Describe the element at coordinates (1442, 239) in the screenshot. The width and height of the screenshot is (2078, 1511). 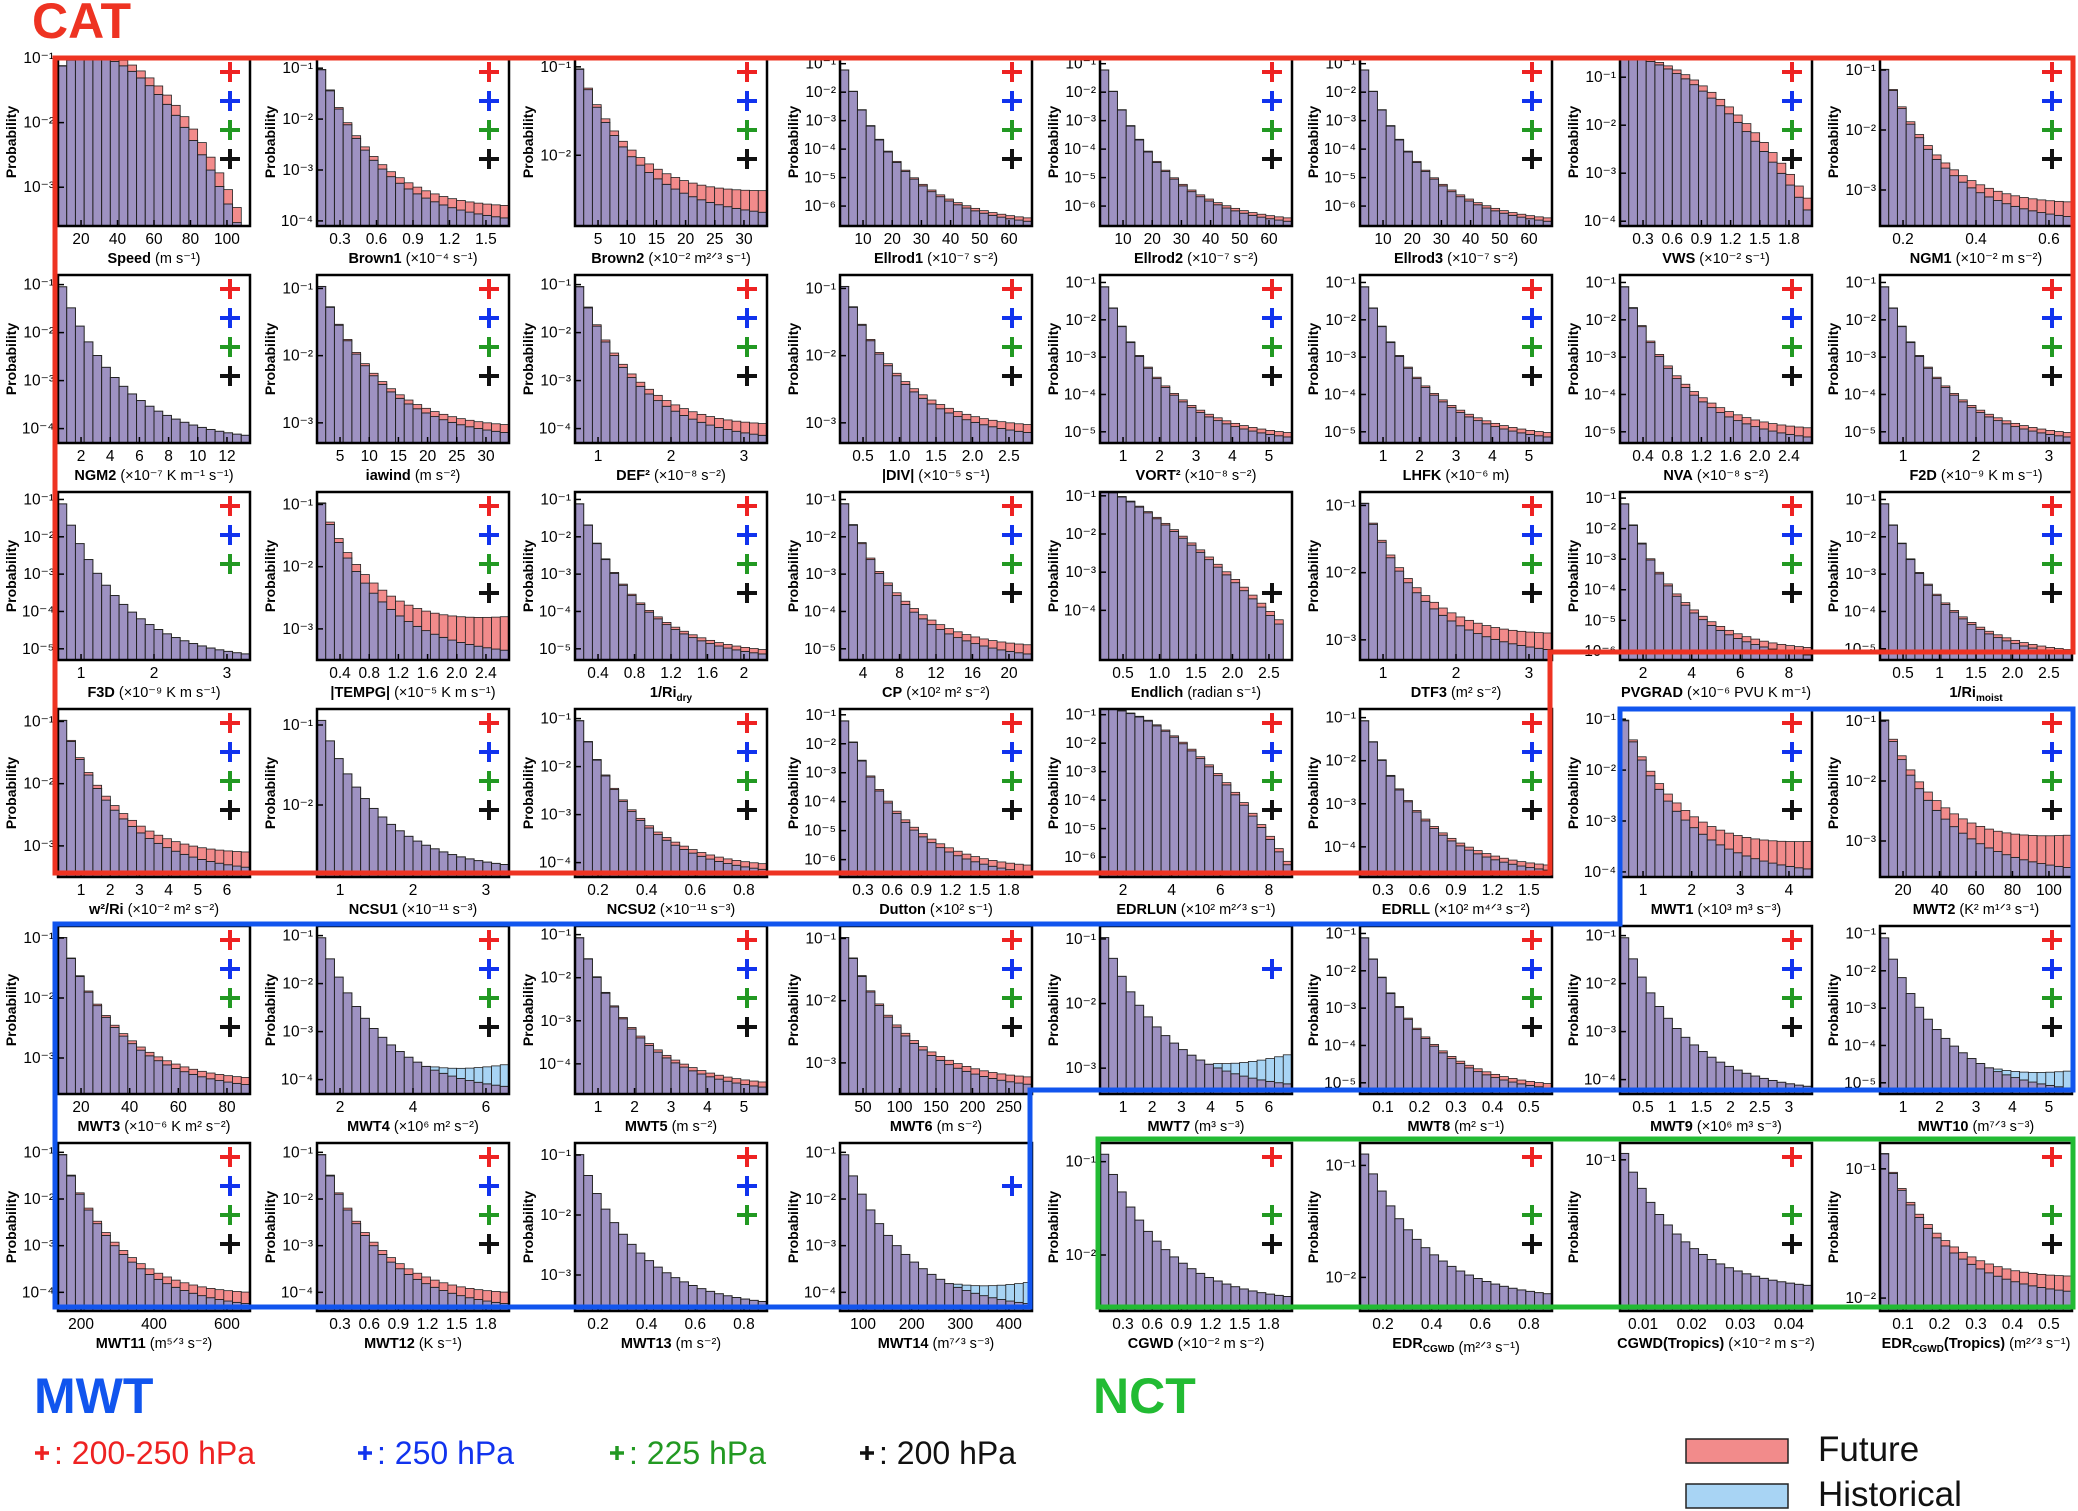
I see `xtick-label: 30` at that location.